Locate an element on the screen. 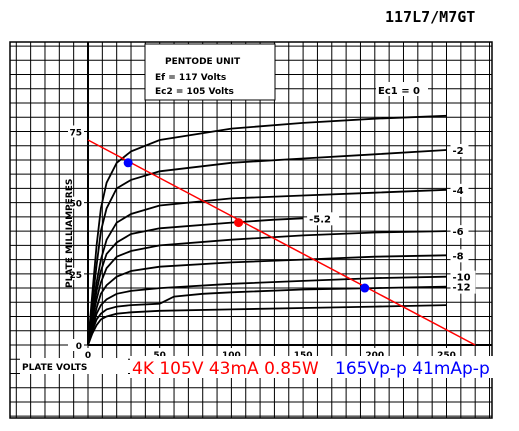 The image size is (519, 431). y-tick-label: 25 is located at coordinates (75, 276).